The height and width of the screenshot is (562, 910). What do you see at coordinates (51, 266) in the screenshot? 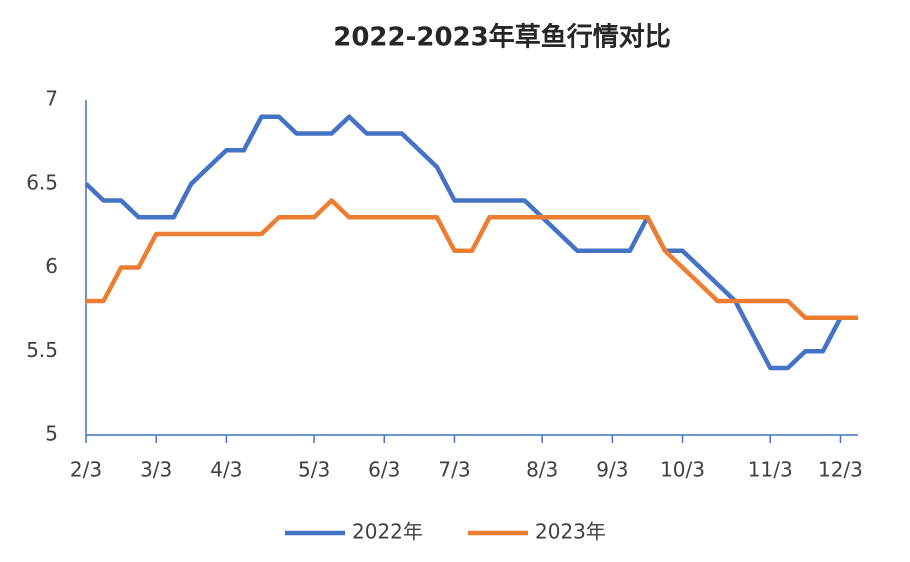
I see `y-tick-label: 6` at bounding box center [51, 266].